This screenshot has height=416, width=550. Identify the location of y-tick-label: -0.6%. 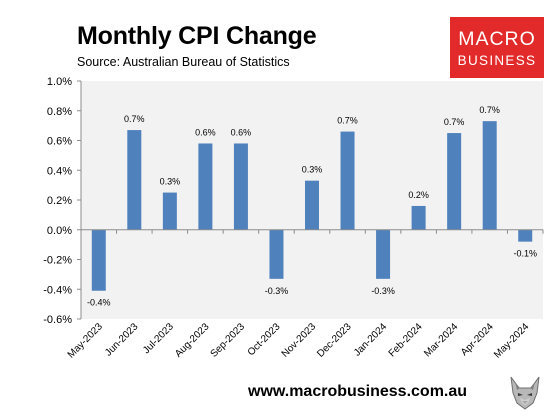
(57, 320).